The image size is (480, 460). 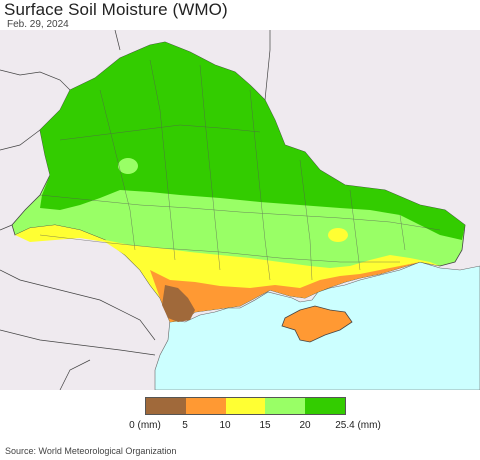 I want to click on orange-zone, so click(x=295, y=292).